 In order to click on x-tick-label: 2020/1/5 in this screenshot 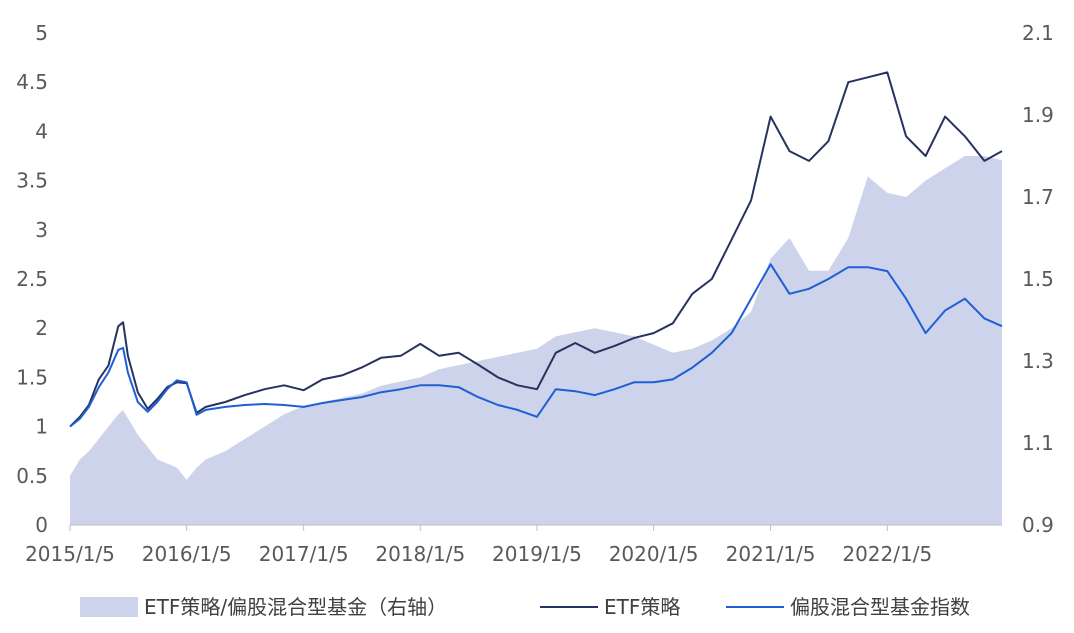, I will do `click(654, 554)`.